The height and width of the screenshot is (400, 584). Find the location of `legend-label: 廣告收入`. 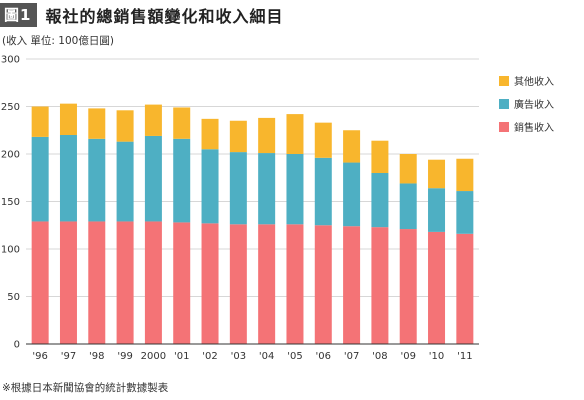

legend-label: 廣告收入 is located at coordinates (534, 105).